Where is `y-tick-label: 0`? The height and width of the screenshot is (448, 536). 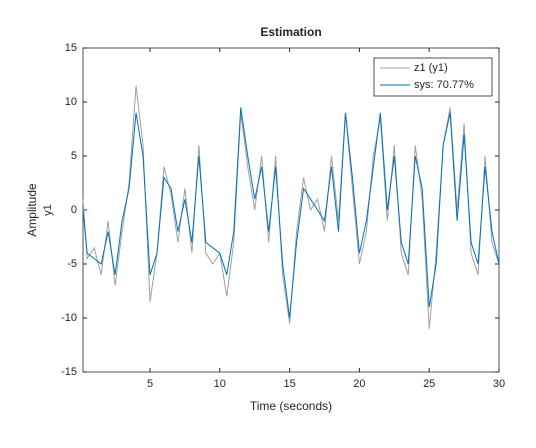 y-tick-label: 0 is located at coordinates (74, 210).